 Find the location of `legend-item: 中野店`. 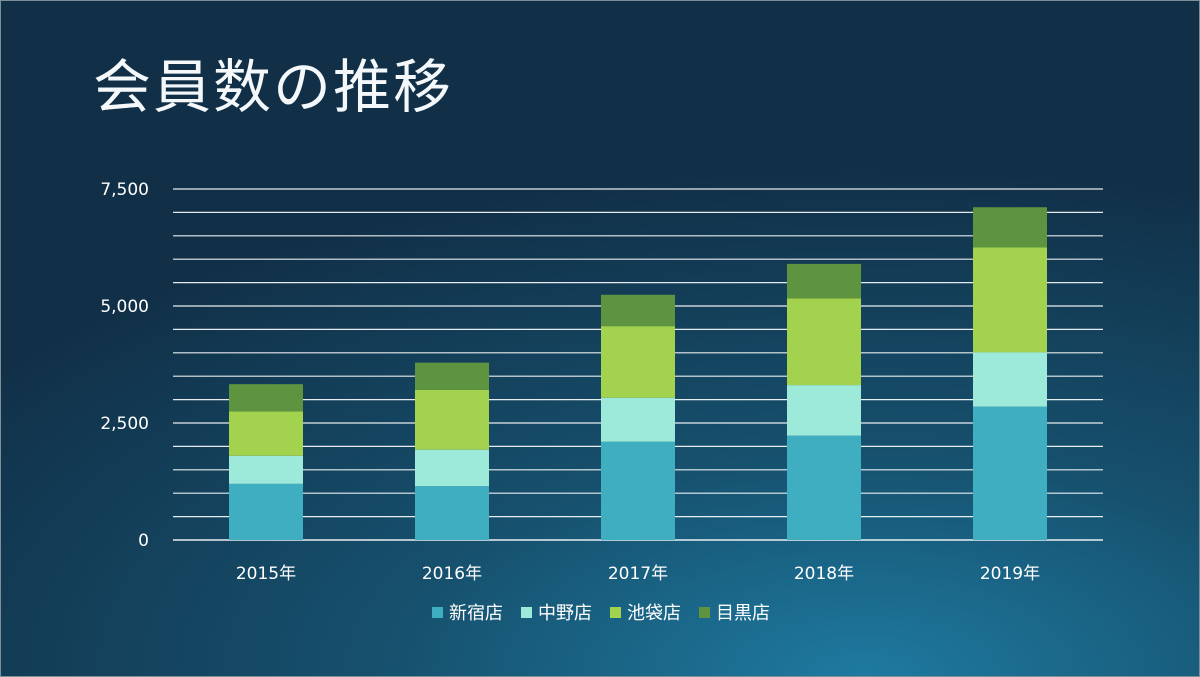

legend-item: 中野店 is located at coordinates (556, 612).